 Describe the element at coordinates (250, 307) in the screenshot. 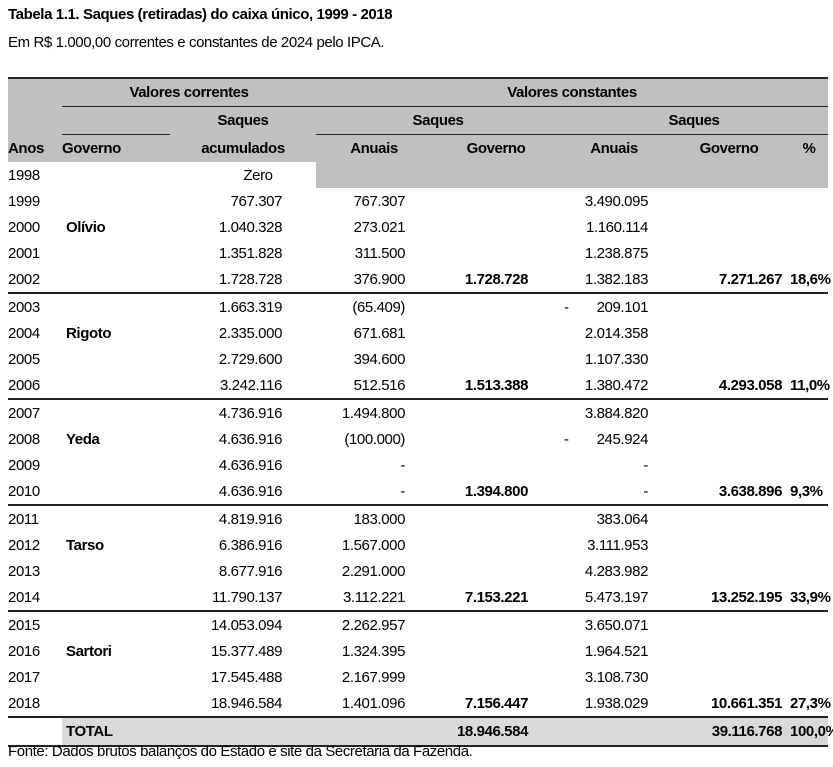

I see `cell-saques-acumulados: 1.663.319` at that location.